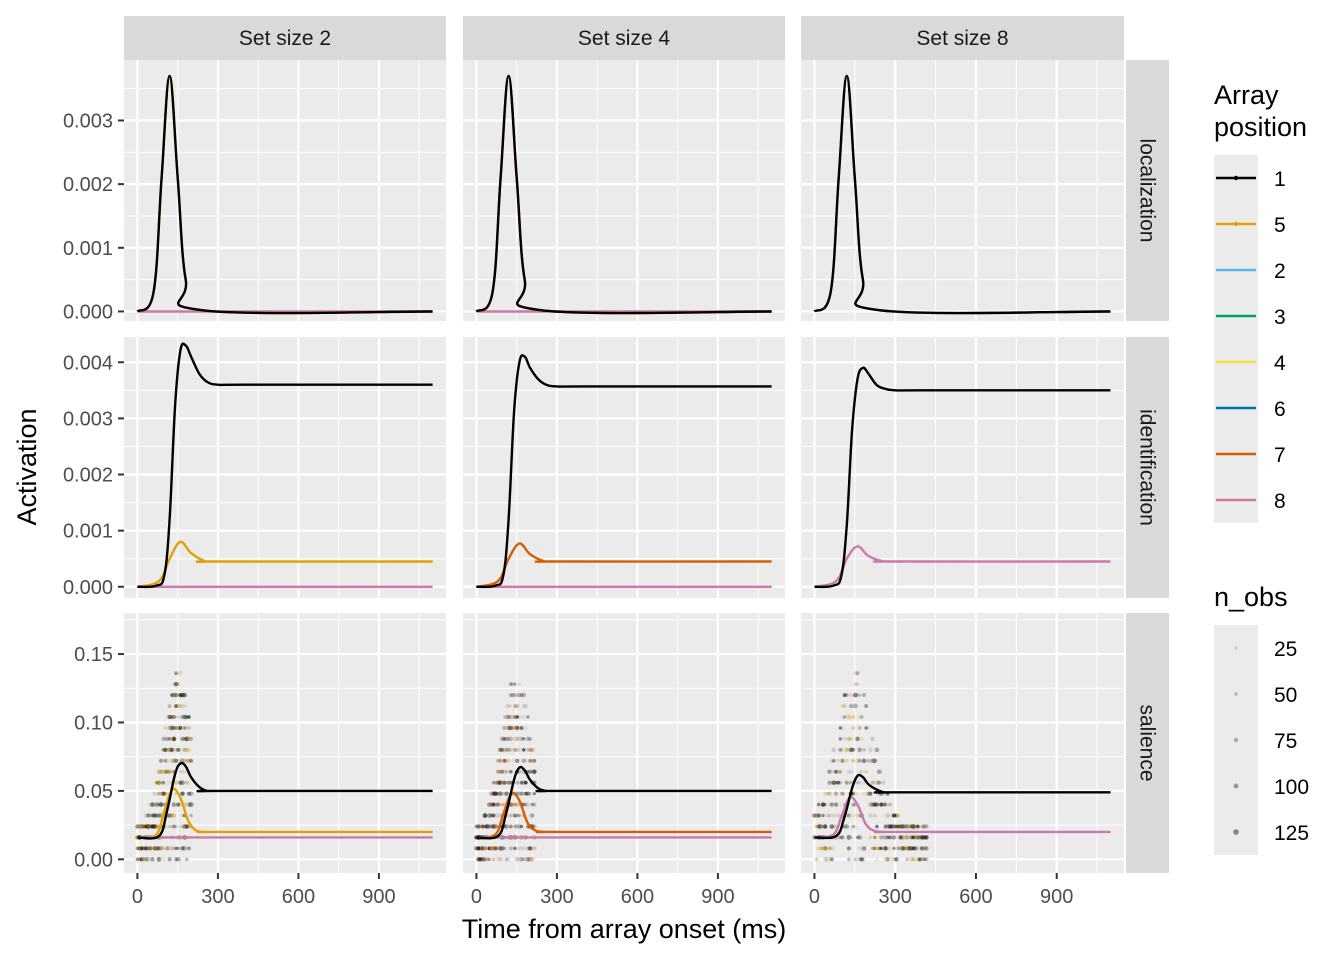 This screenshot has width=1344, height=960. Describe the element at coordinates (1246, 95) in the screenshot. I see `legend-title-line1: Array` at that location.